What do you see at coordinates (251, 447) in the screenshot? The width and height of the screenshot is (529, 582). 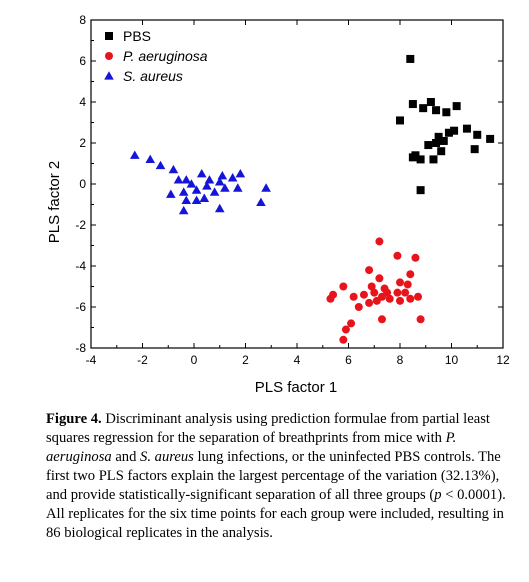 I see `caption-italic: P. aeruginosa` at bounding box center [251, 447].